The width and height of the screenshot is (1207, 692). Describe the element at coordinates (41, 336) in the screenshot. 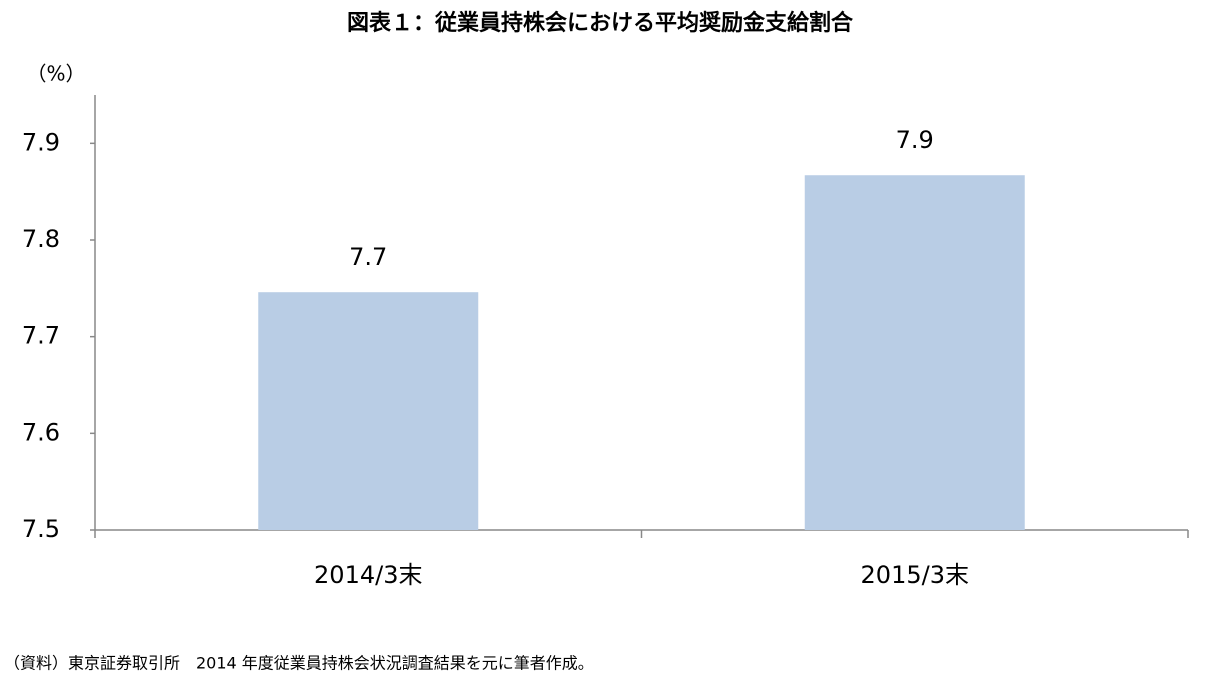

I see `y-tick-label: 7.7` at that location.